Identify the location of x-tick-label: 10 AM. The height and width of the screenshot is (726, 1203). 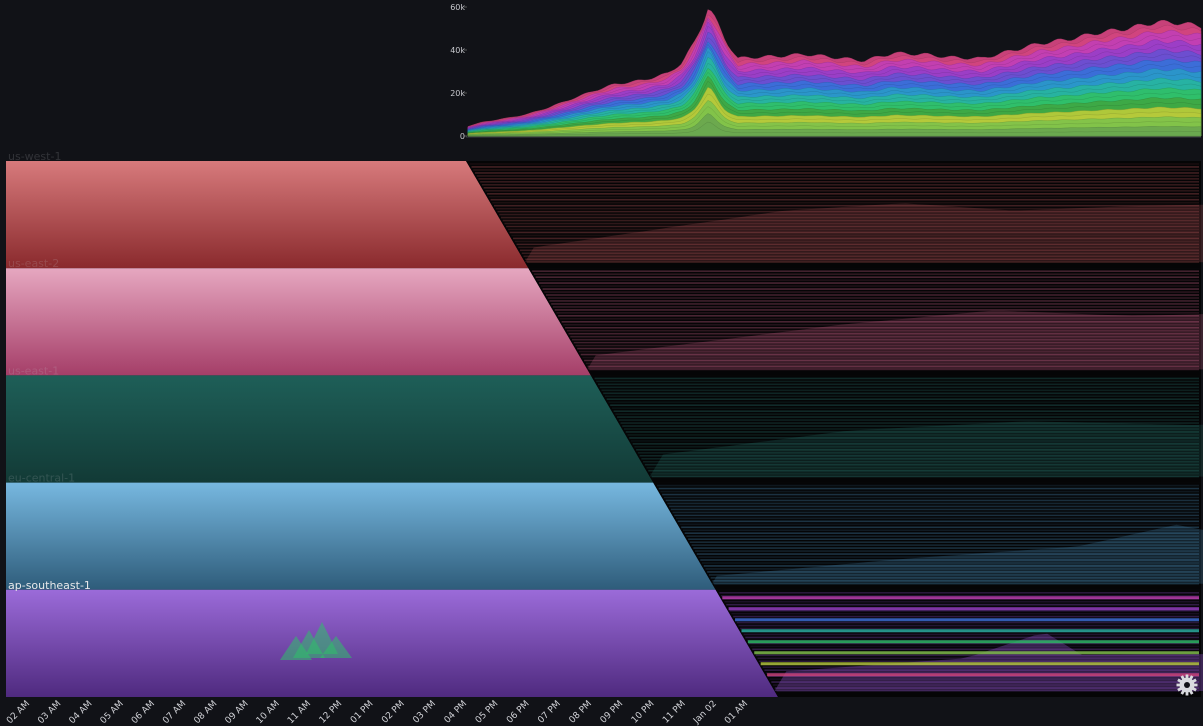
(268, 712).